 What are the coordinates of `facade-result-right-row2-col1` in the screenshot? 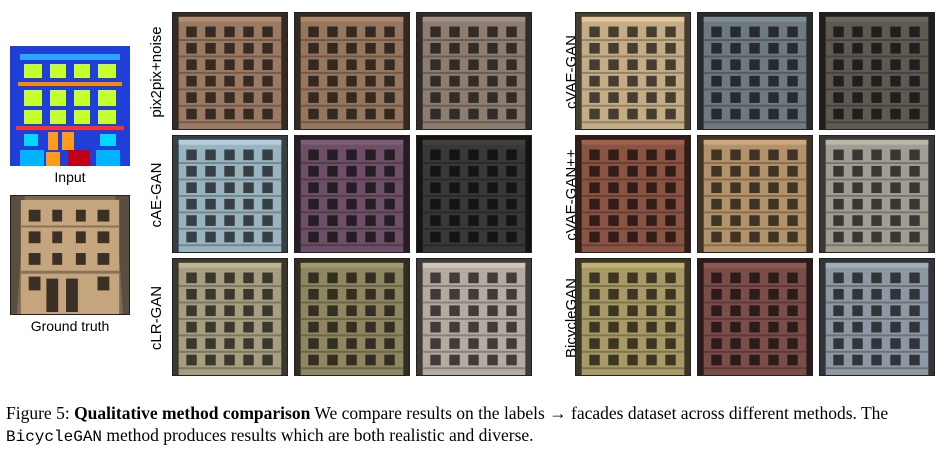 It's located at (633, 194).